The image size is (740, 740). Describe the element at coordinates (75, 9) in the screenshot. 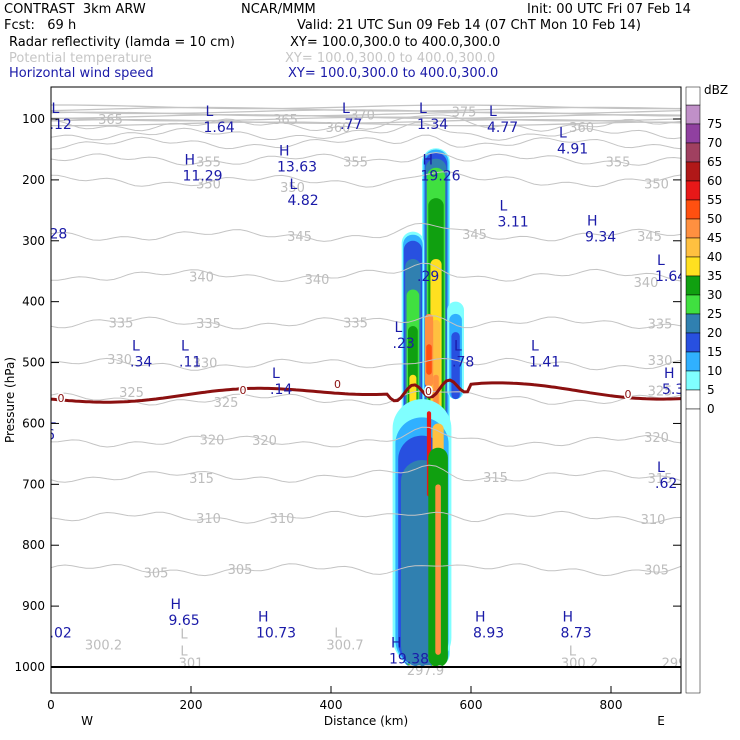

I see `model-title: CONTRAST 3km ARW` at that location.